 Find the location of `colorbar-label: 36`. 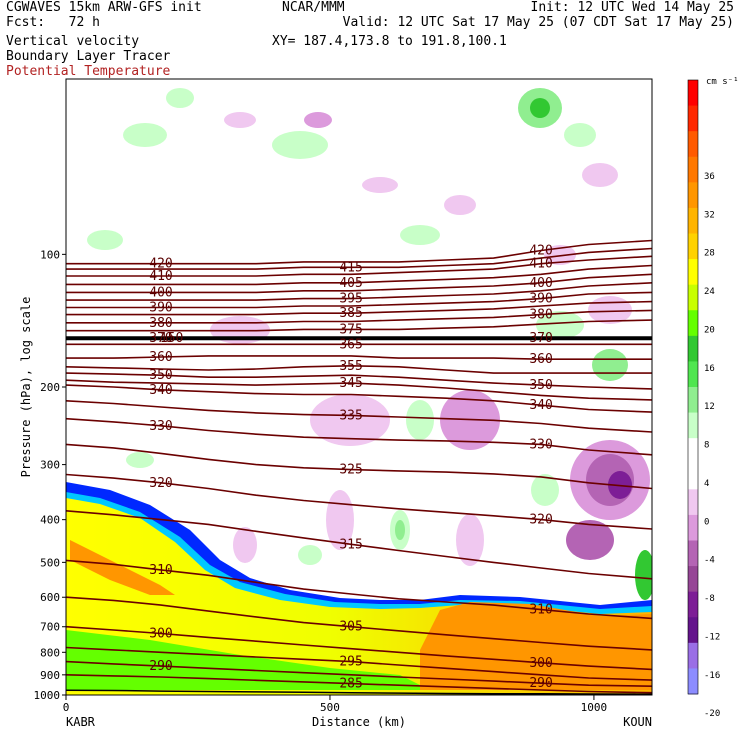

colorbar-label: 36 is located at coordinates (709, 177).